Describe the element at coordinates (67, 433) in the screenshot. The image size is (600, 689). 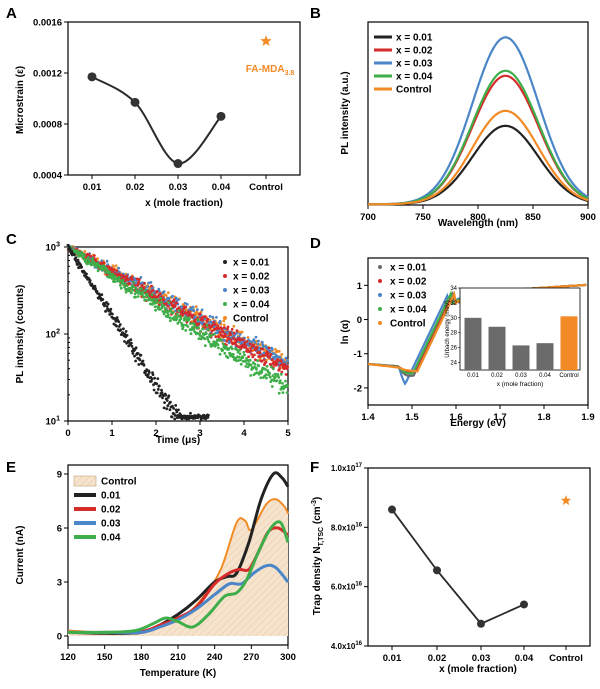
I see `x-tick-label: 0` at that location.